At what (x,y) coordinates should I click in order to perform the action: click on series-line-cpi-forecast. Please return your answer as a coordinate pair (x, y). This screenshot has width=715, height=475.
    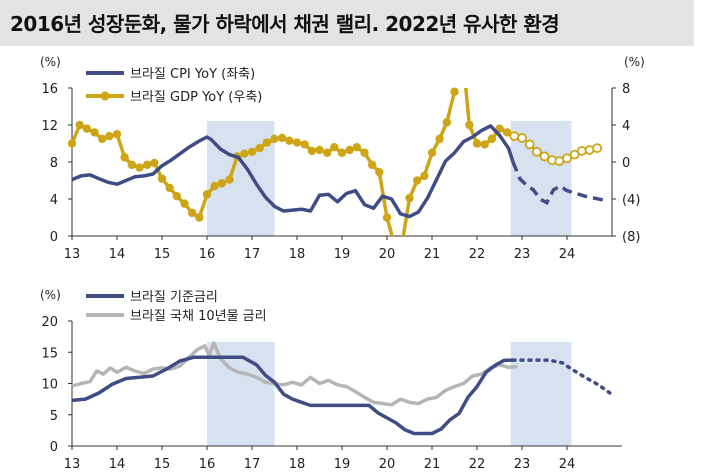
    Looking at the image, I should click on (559, 183).